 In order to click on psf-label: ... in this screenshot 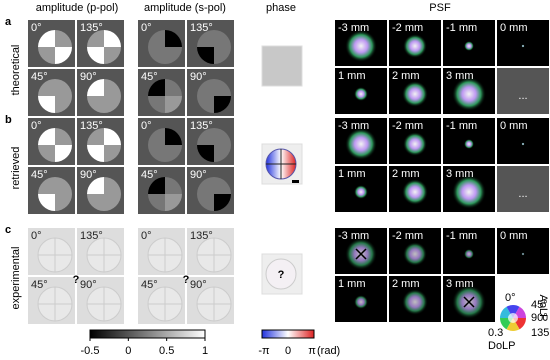, I will do `click(522, 96)`.